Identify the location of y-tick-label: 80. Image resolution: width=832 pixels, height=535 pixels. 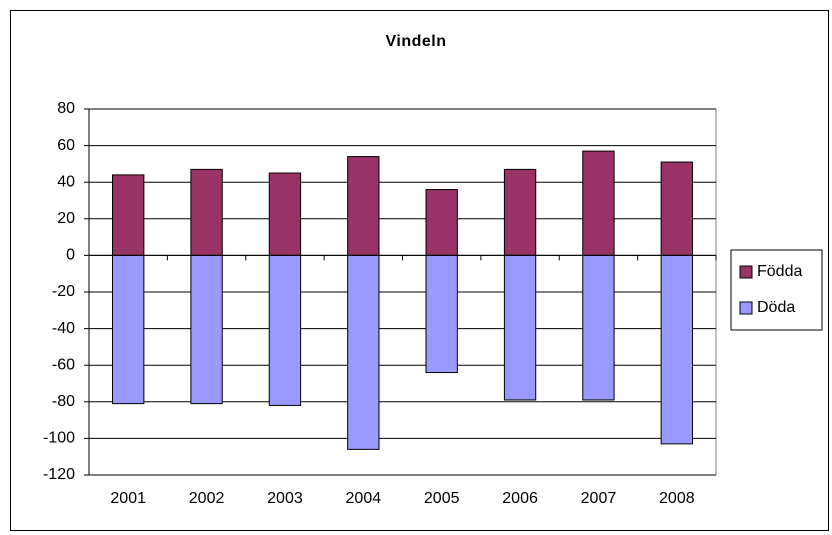
(66, 108).